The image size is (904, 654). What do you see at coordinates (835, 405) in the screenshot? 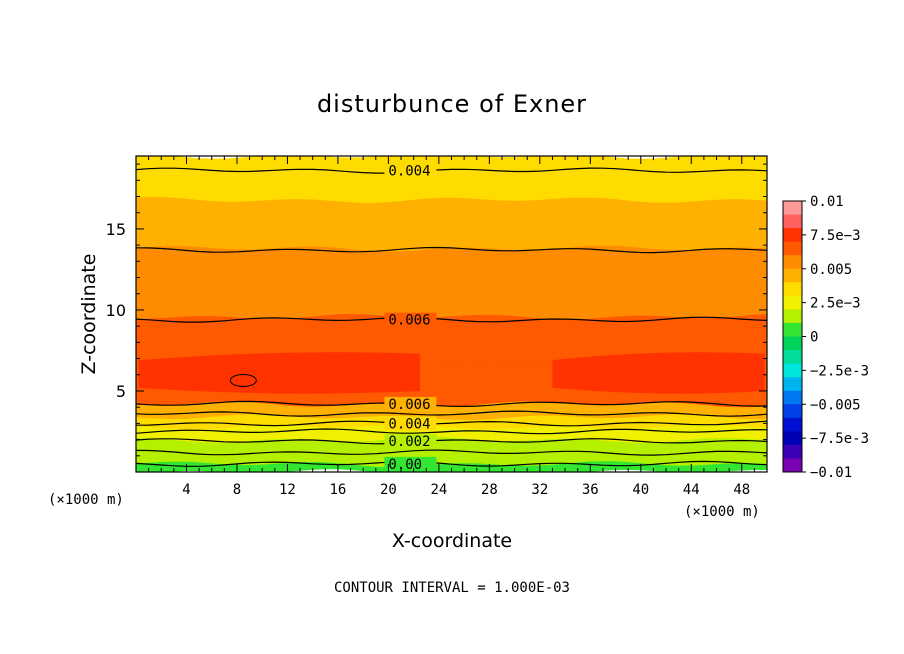
I see `colorbar-tick-label: −0.005` at bounding box center [835, 405].